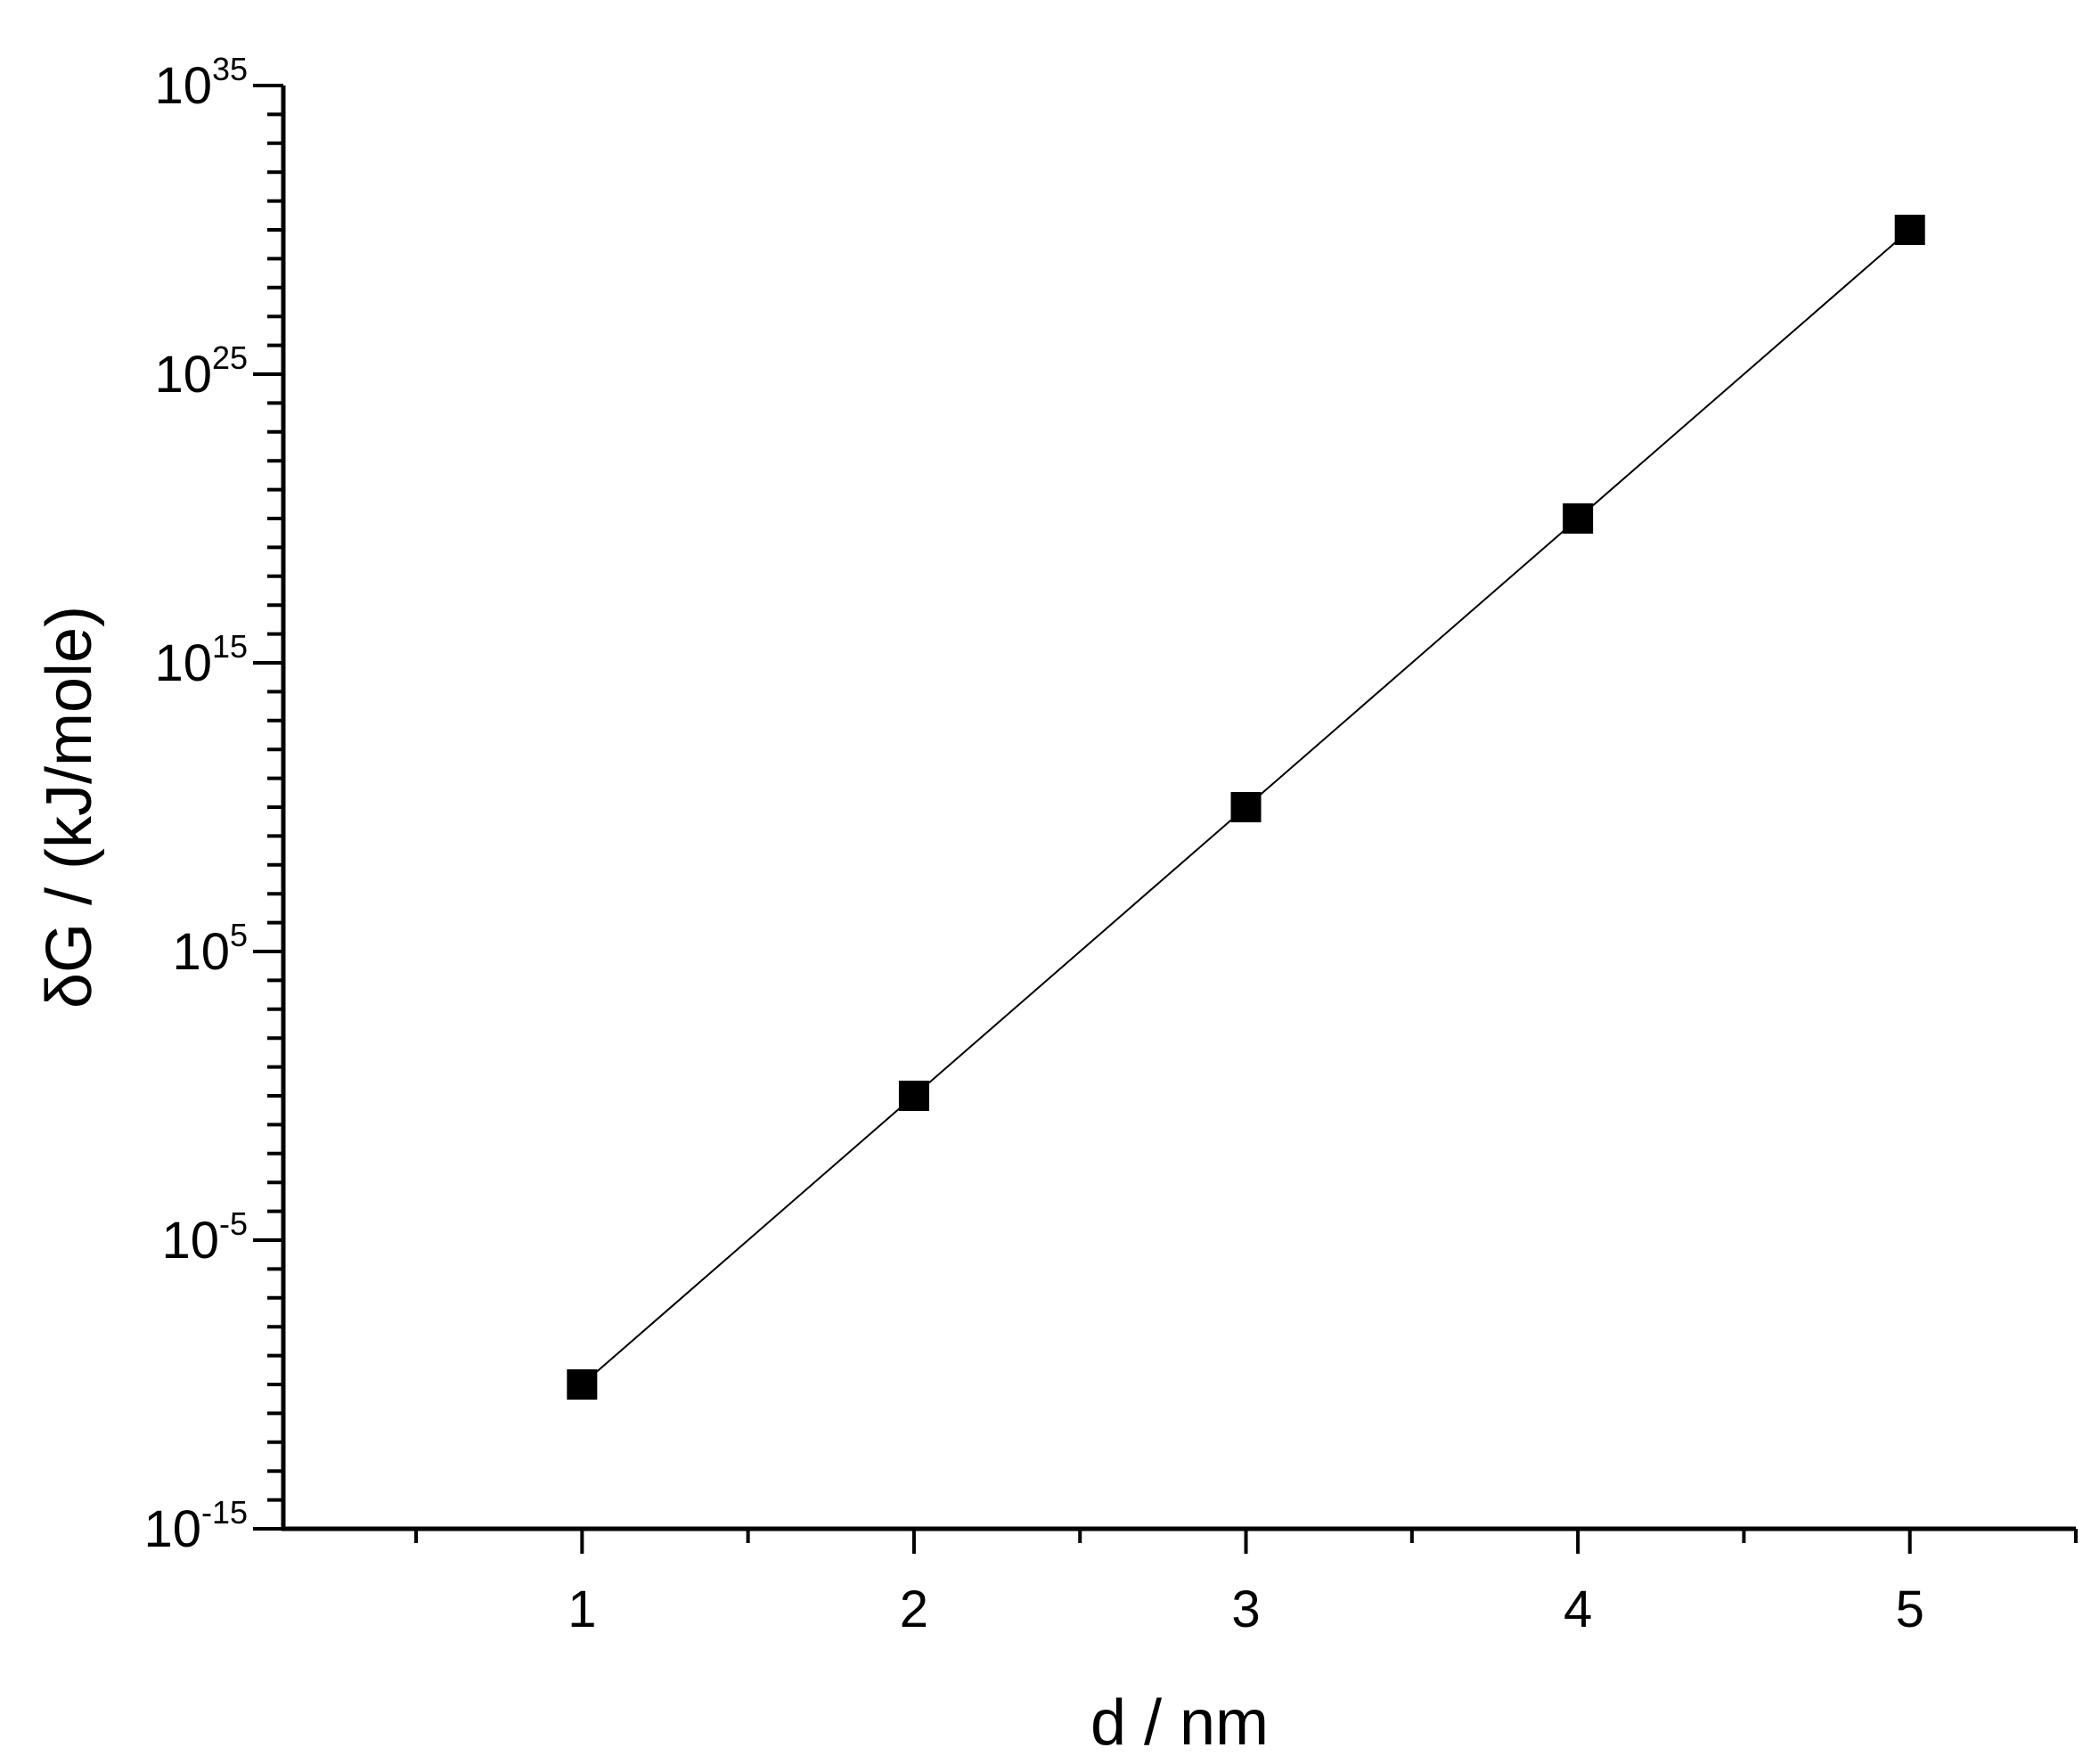  I want to click on y-tick-label: 10⁻⁵, so click(204, 1237).